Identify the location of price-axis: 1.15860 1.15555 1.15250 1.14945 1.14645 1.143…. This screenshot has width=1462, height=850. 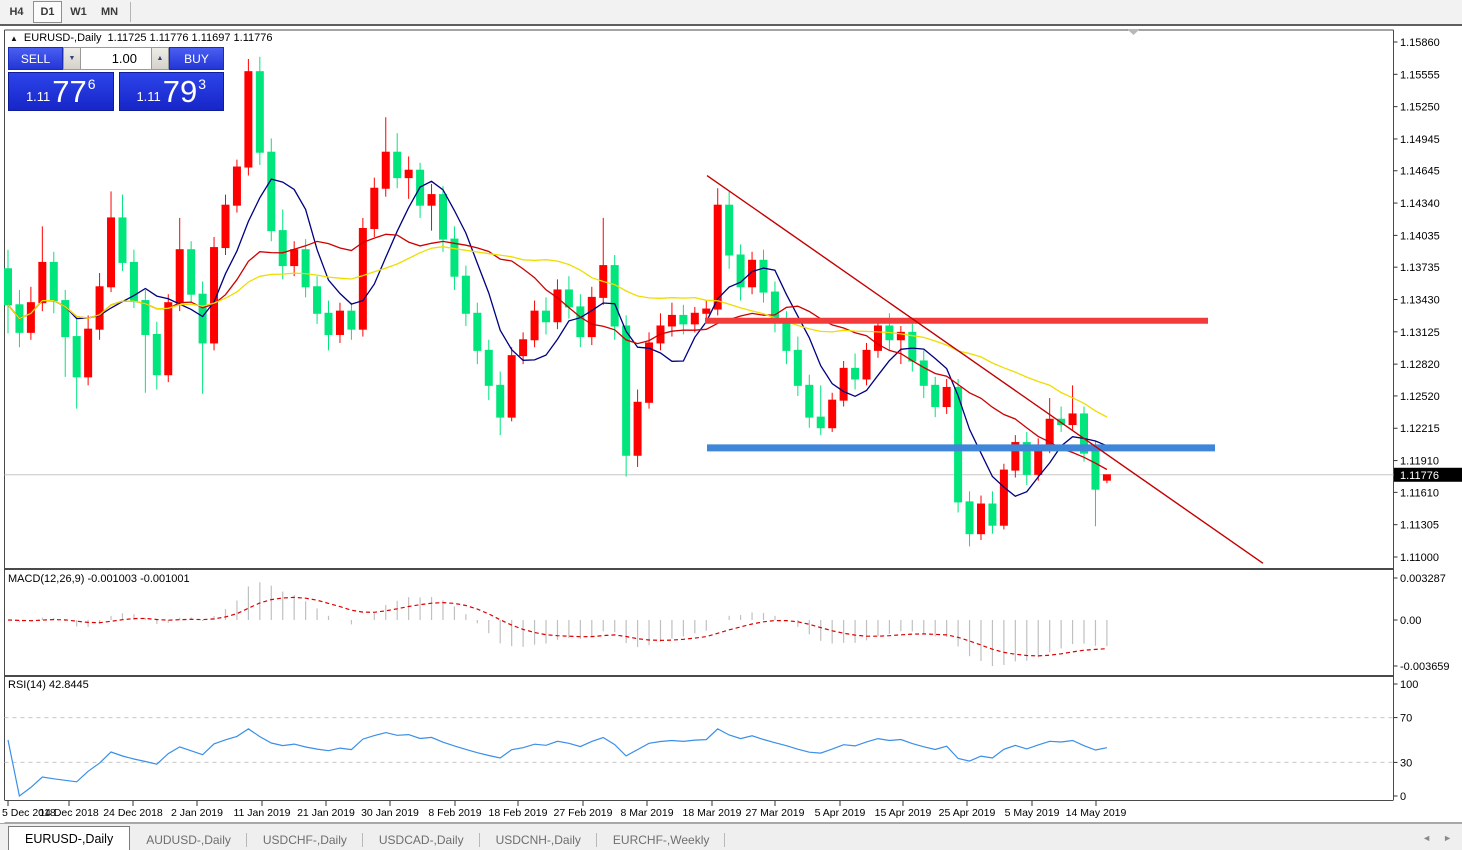
(1416, 300).